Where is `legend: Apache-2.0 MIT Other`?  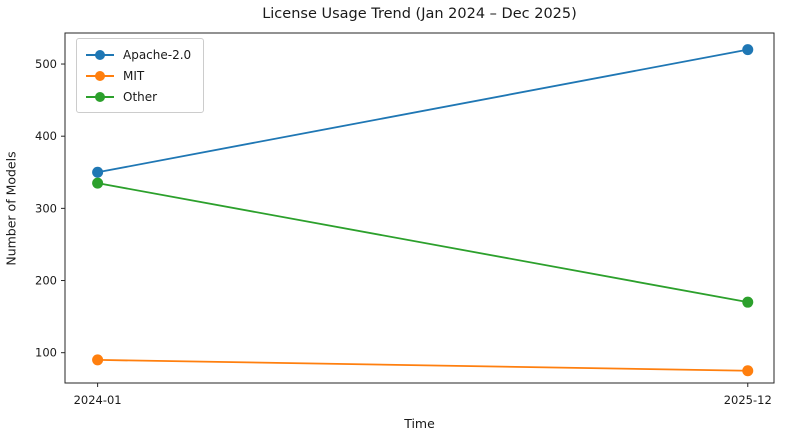 legend: Apache-2.0 MIT Other is located at coordinates (140, 75).